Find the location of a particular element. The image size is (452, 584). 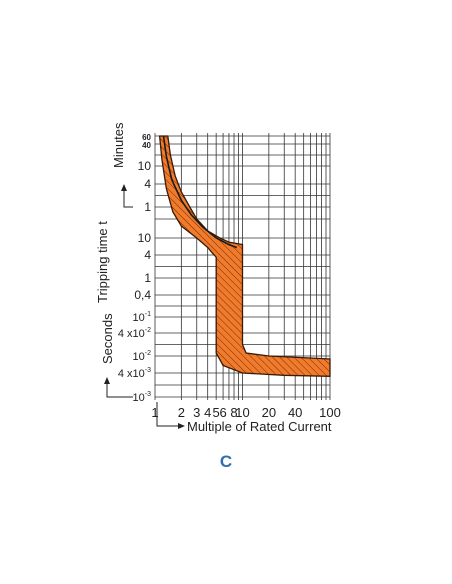

y-tick-label: 60 is located at coordinates (146, 137).